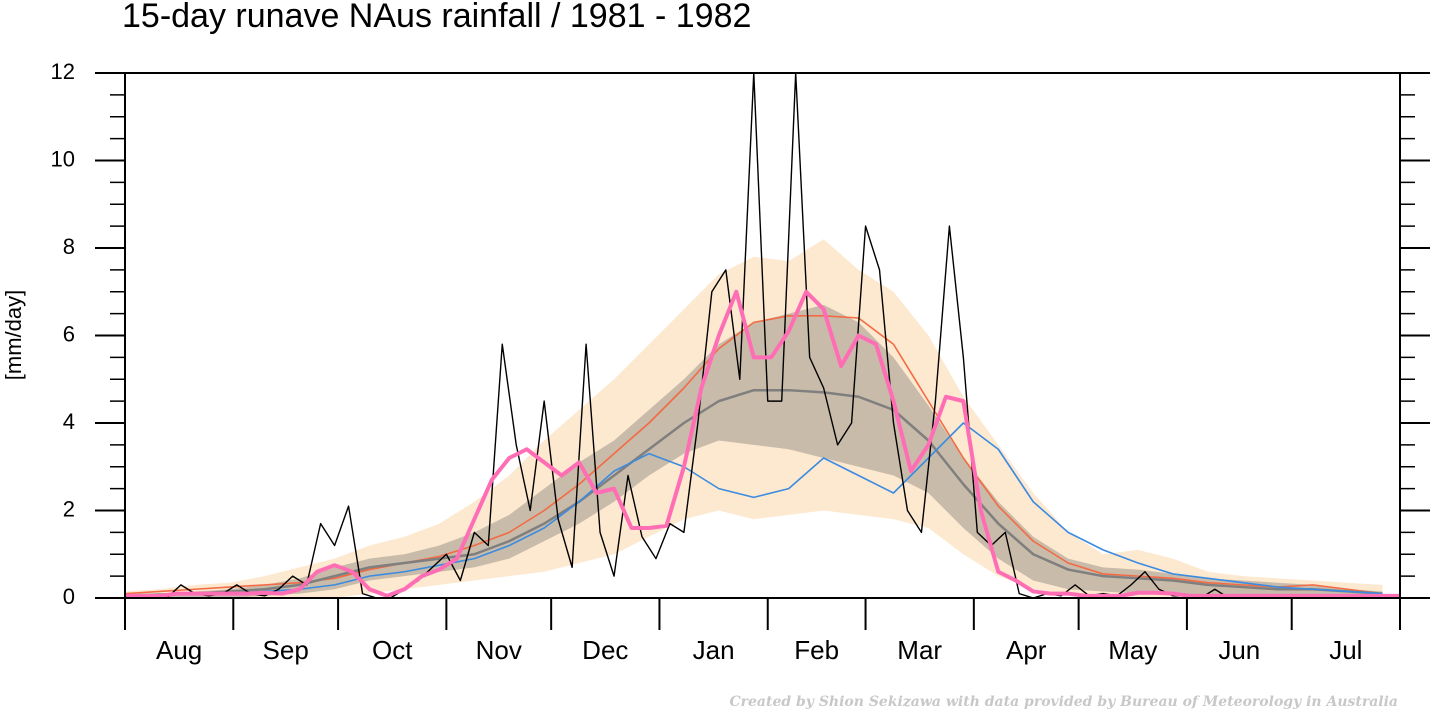 The image size is (1432, 712). What do you see at coordinates (63, 71) in the screenshot?
I see `y-tick-label: 12` at bounding box center [63, 71].